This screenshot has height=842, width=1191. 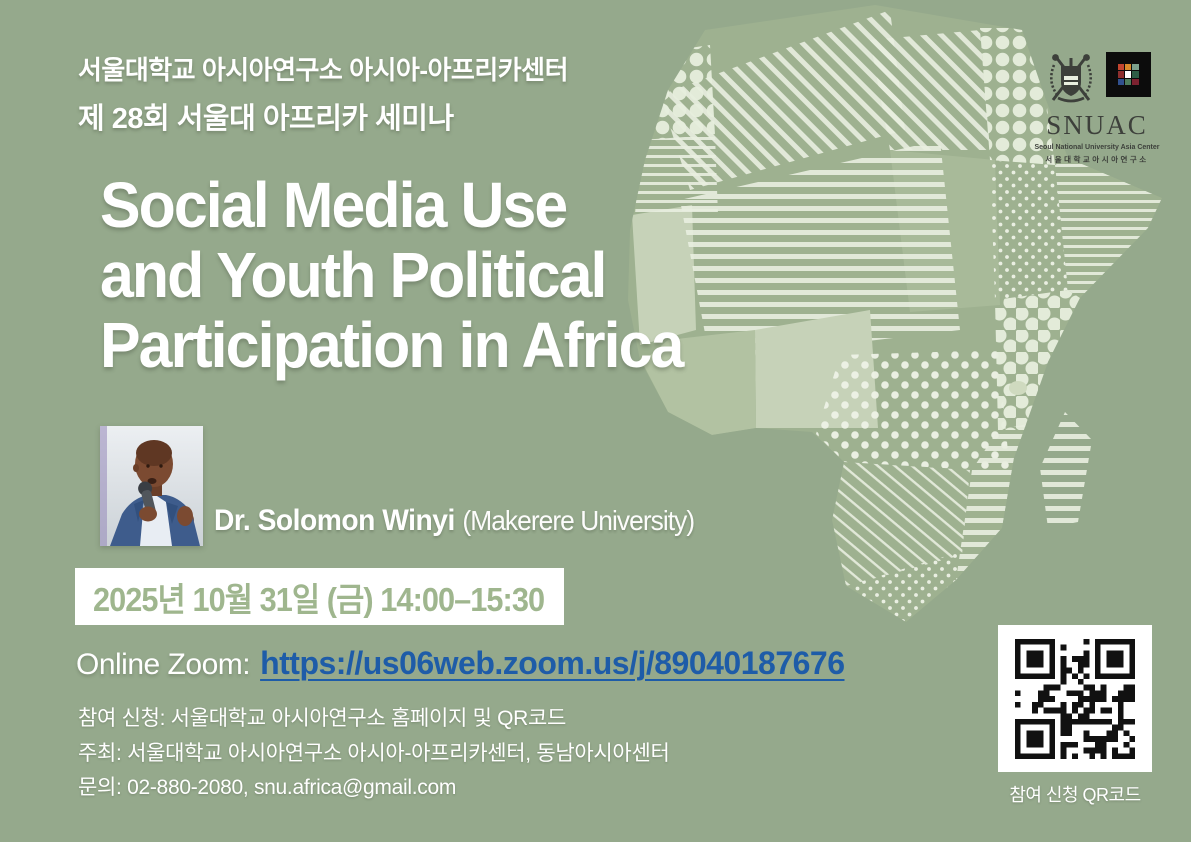 I want to click on speaker-affiliation: (Makerere University), so click(x=578, y=520).